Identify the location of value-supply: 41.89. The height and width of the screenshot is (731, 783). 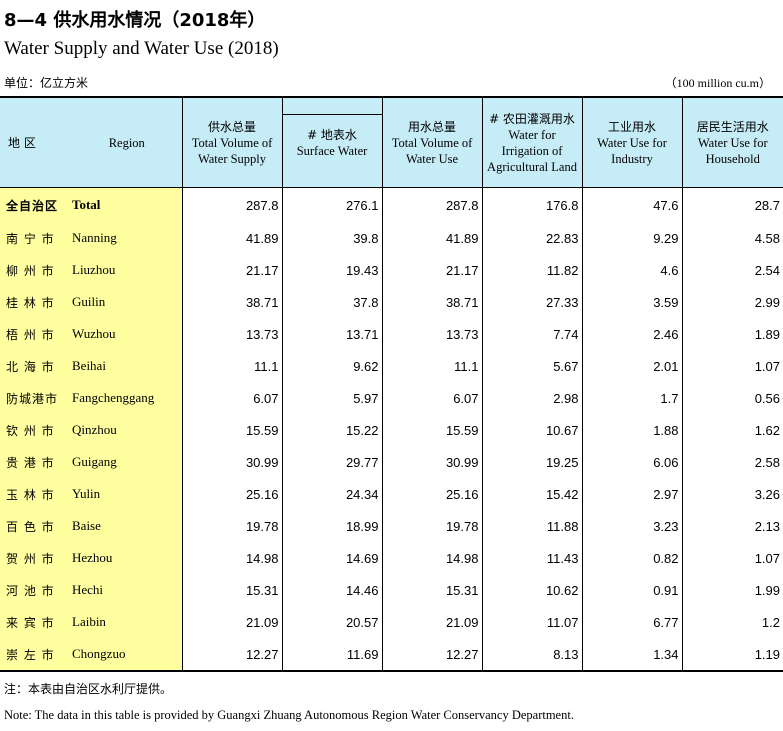
(231, 238).